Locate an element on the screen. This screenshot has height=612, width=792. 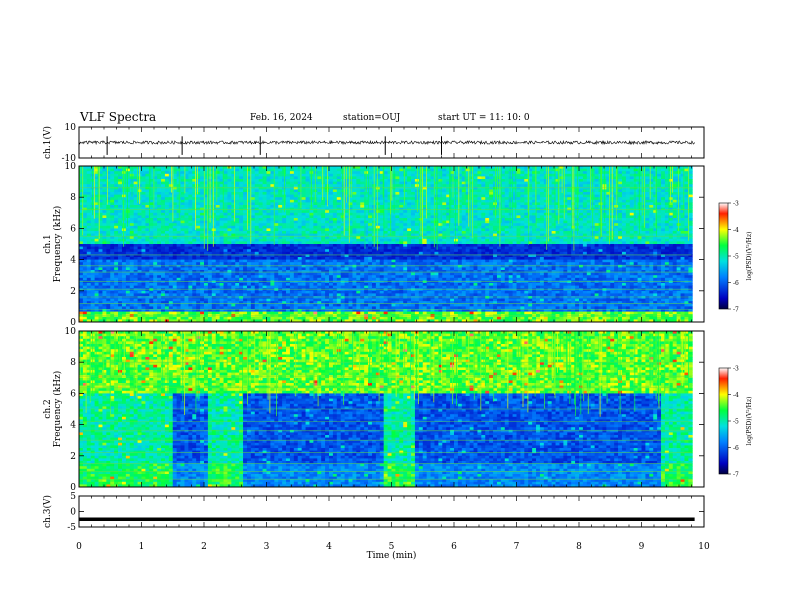
x-tick-label: 2 is located at coordinates (204, 547).